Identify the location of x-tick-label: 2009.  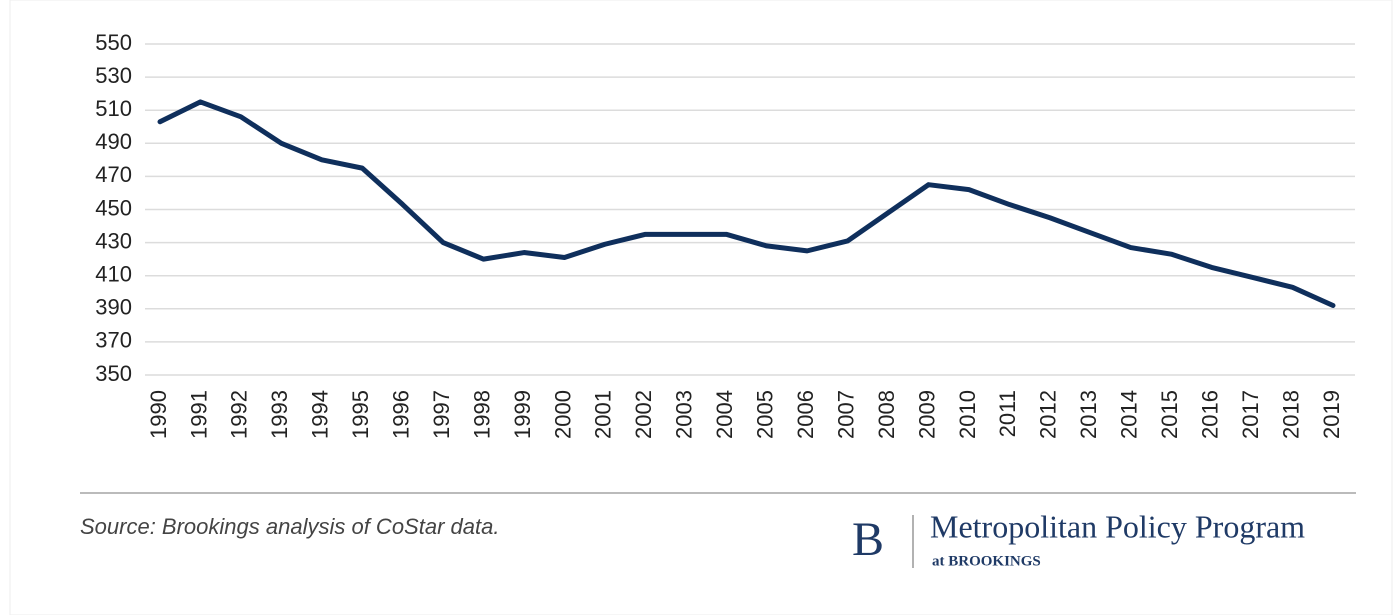
(926, 414).